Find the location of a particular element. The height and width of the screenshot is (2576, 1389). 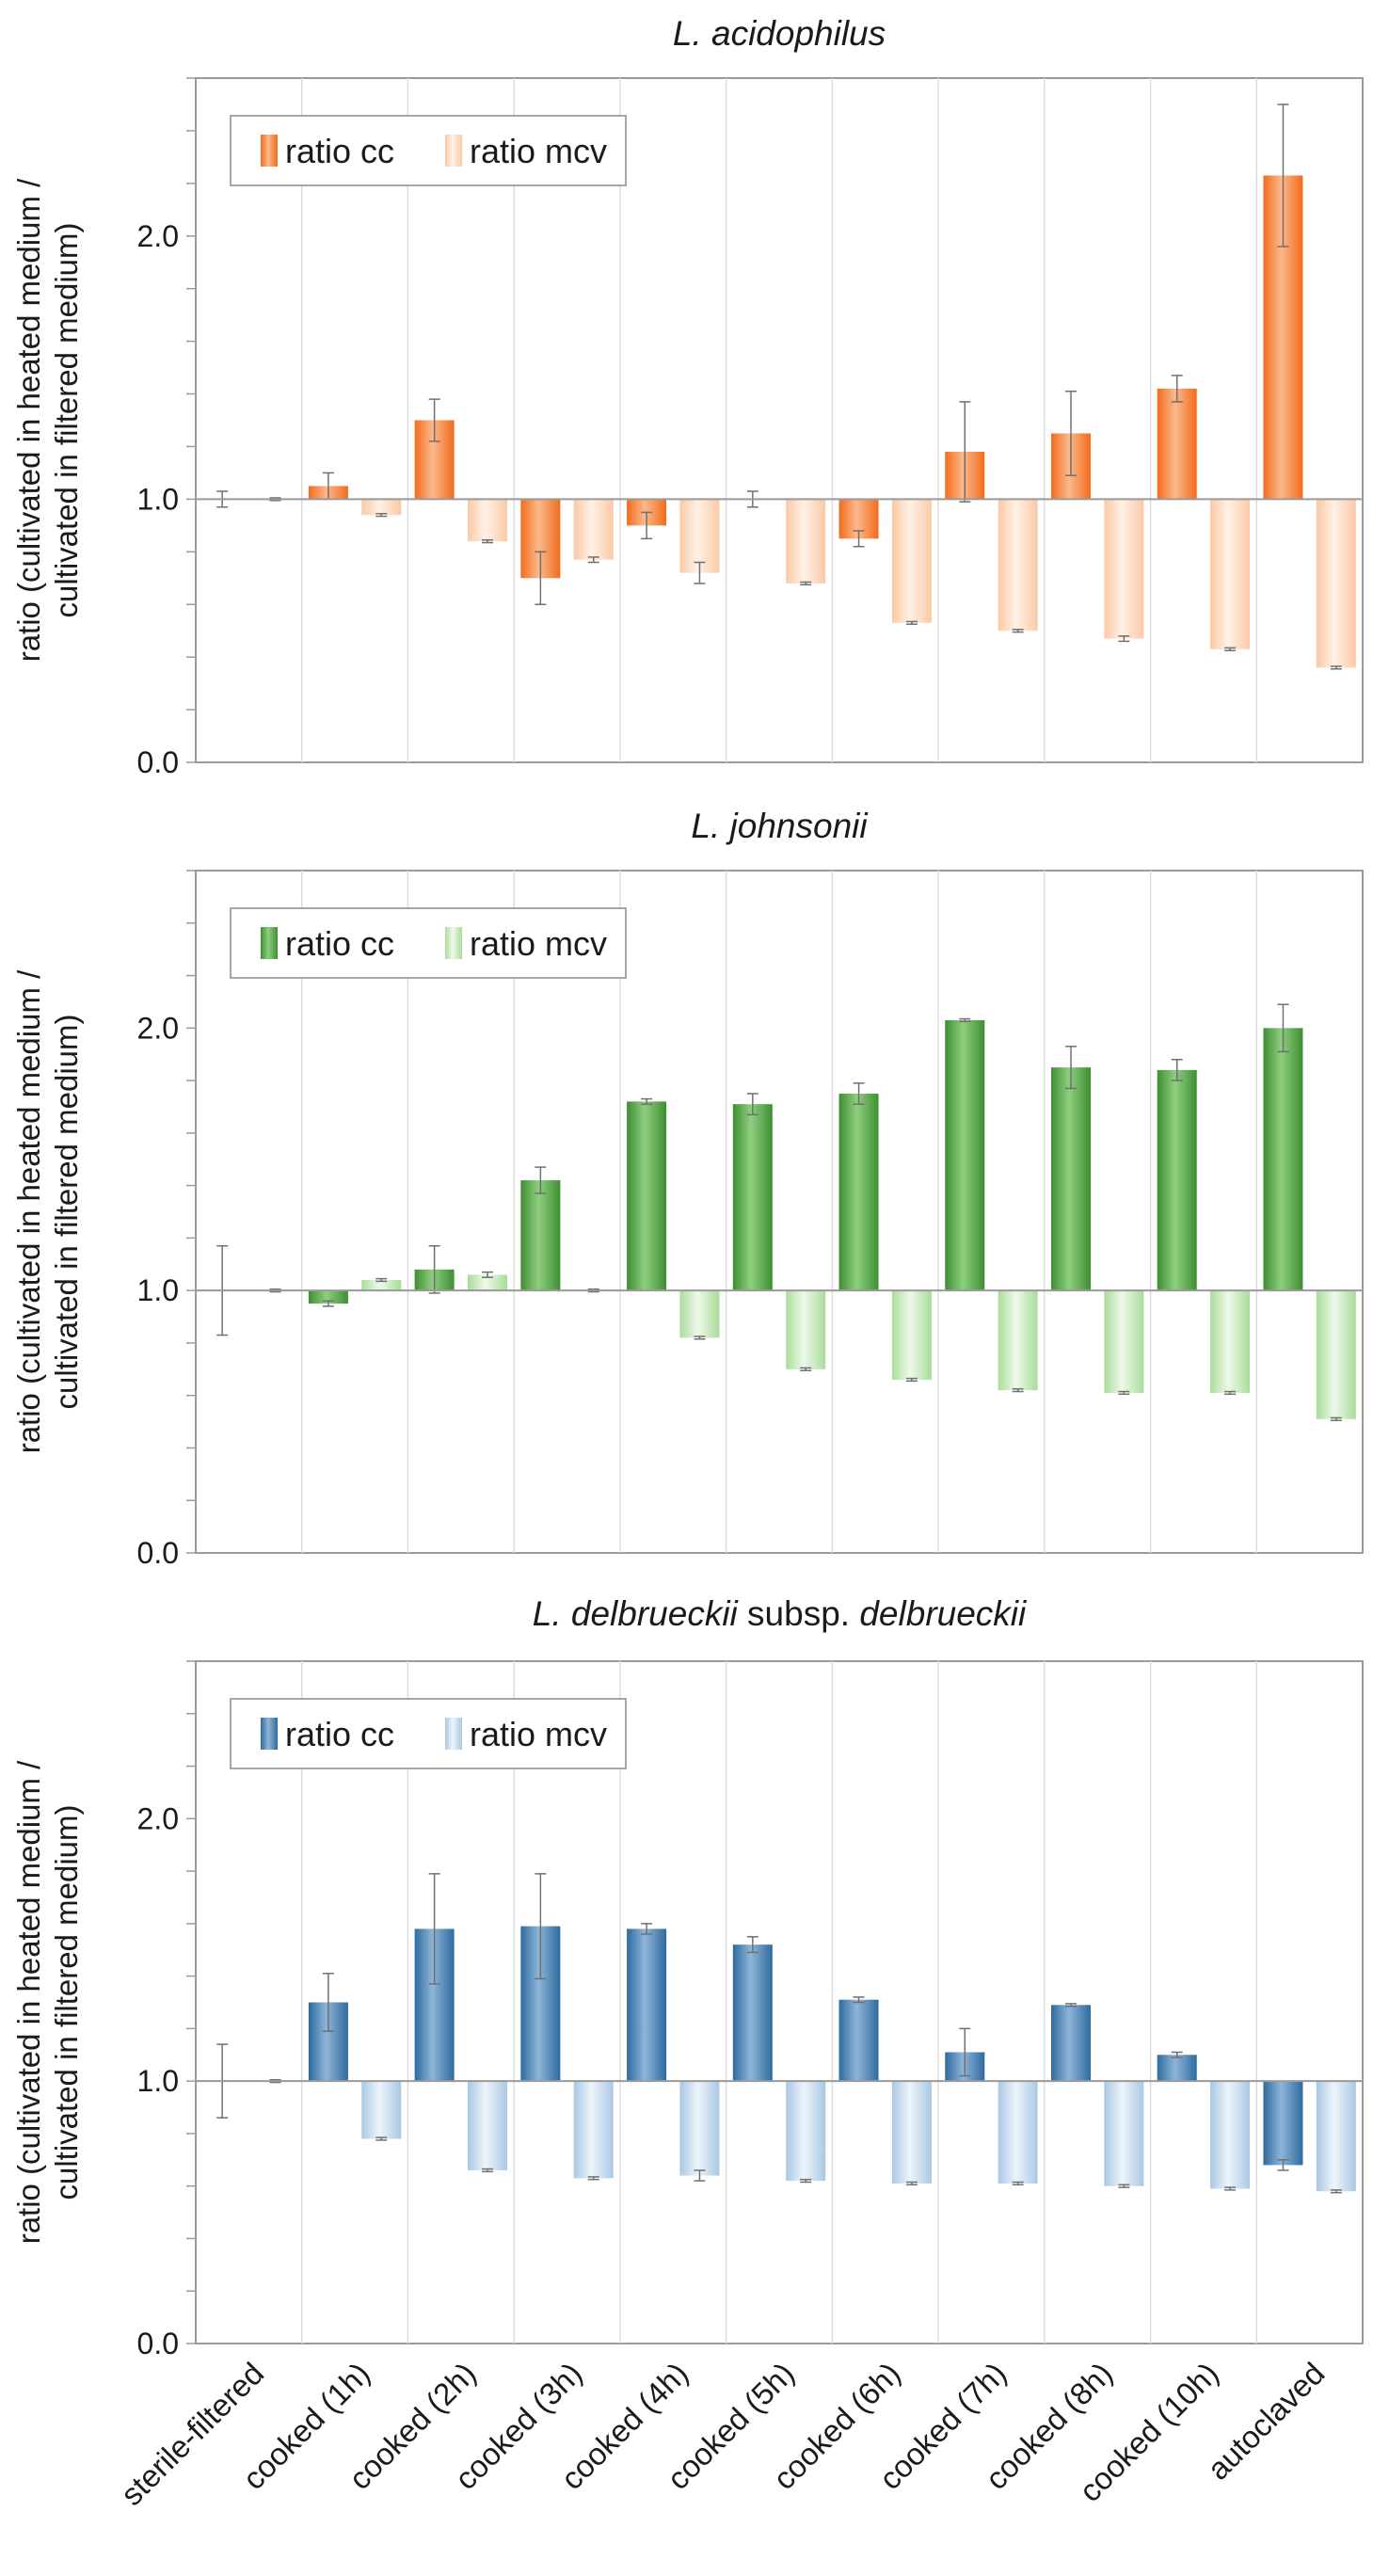

chart-title: L. delbrueckii subsp. delbrueckii is located at coordinates (780, 1613).